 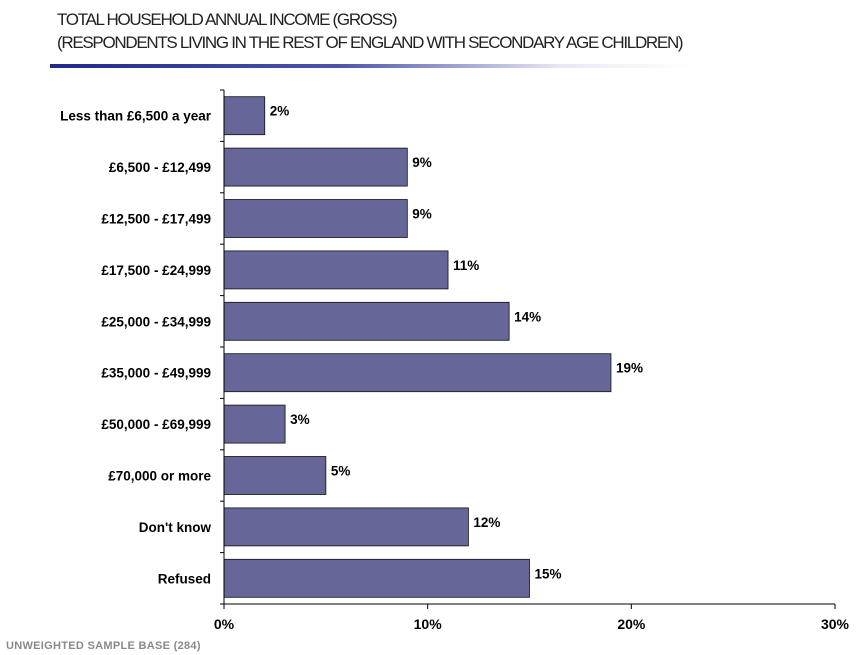 What do you see at coordinates (175, 527) in the screenshot?
I see `category-label: Don't know` at bounding box center [175, 527].